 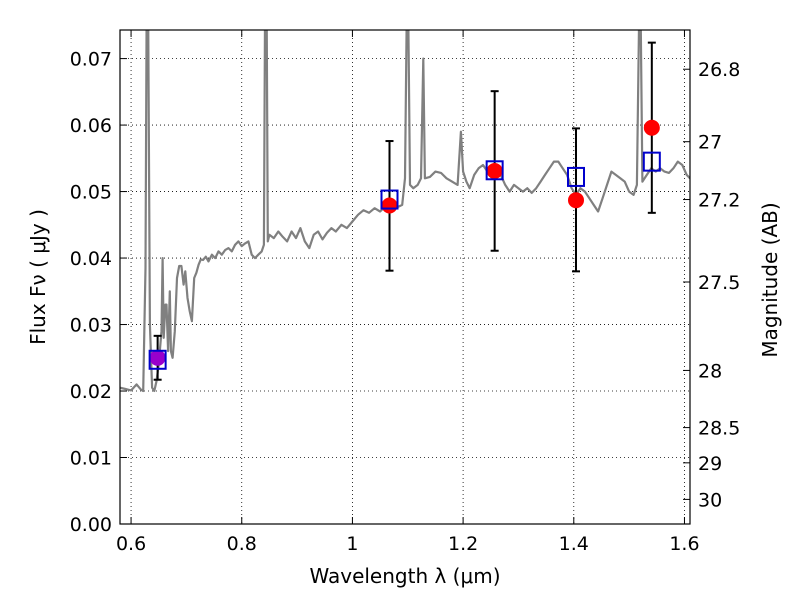 I want to click on y-axis-label: Flux Fν ( μJy ), so click(x=38, y=277).